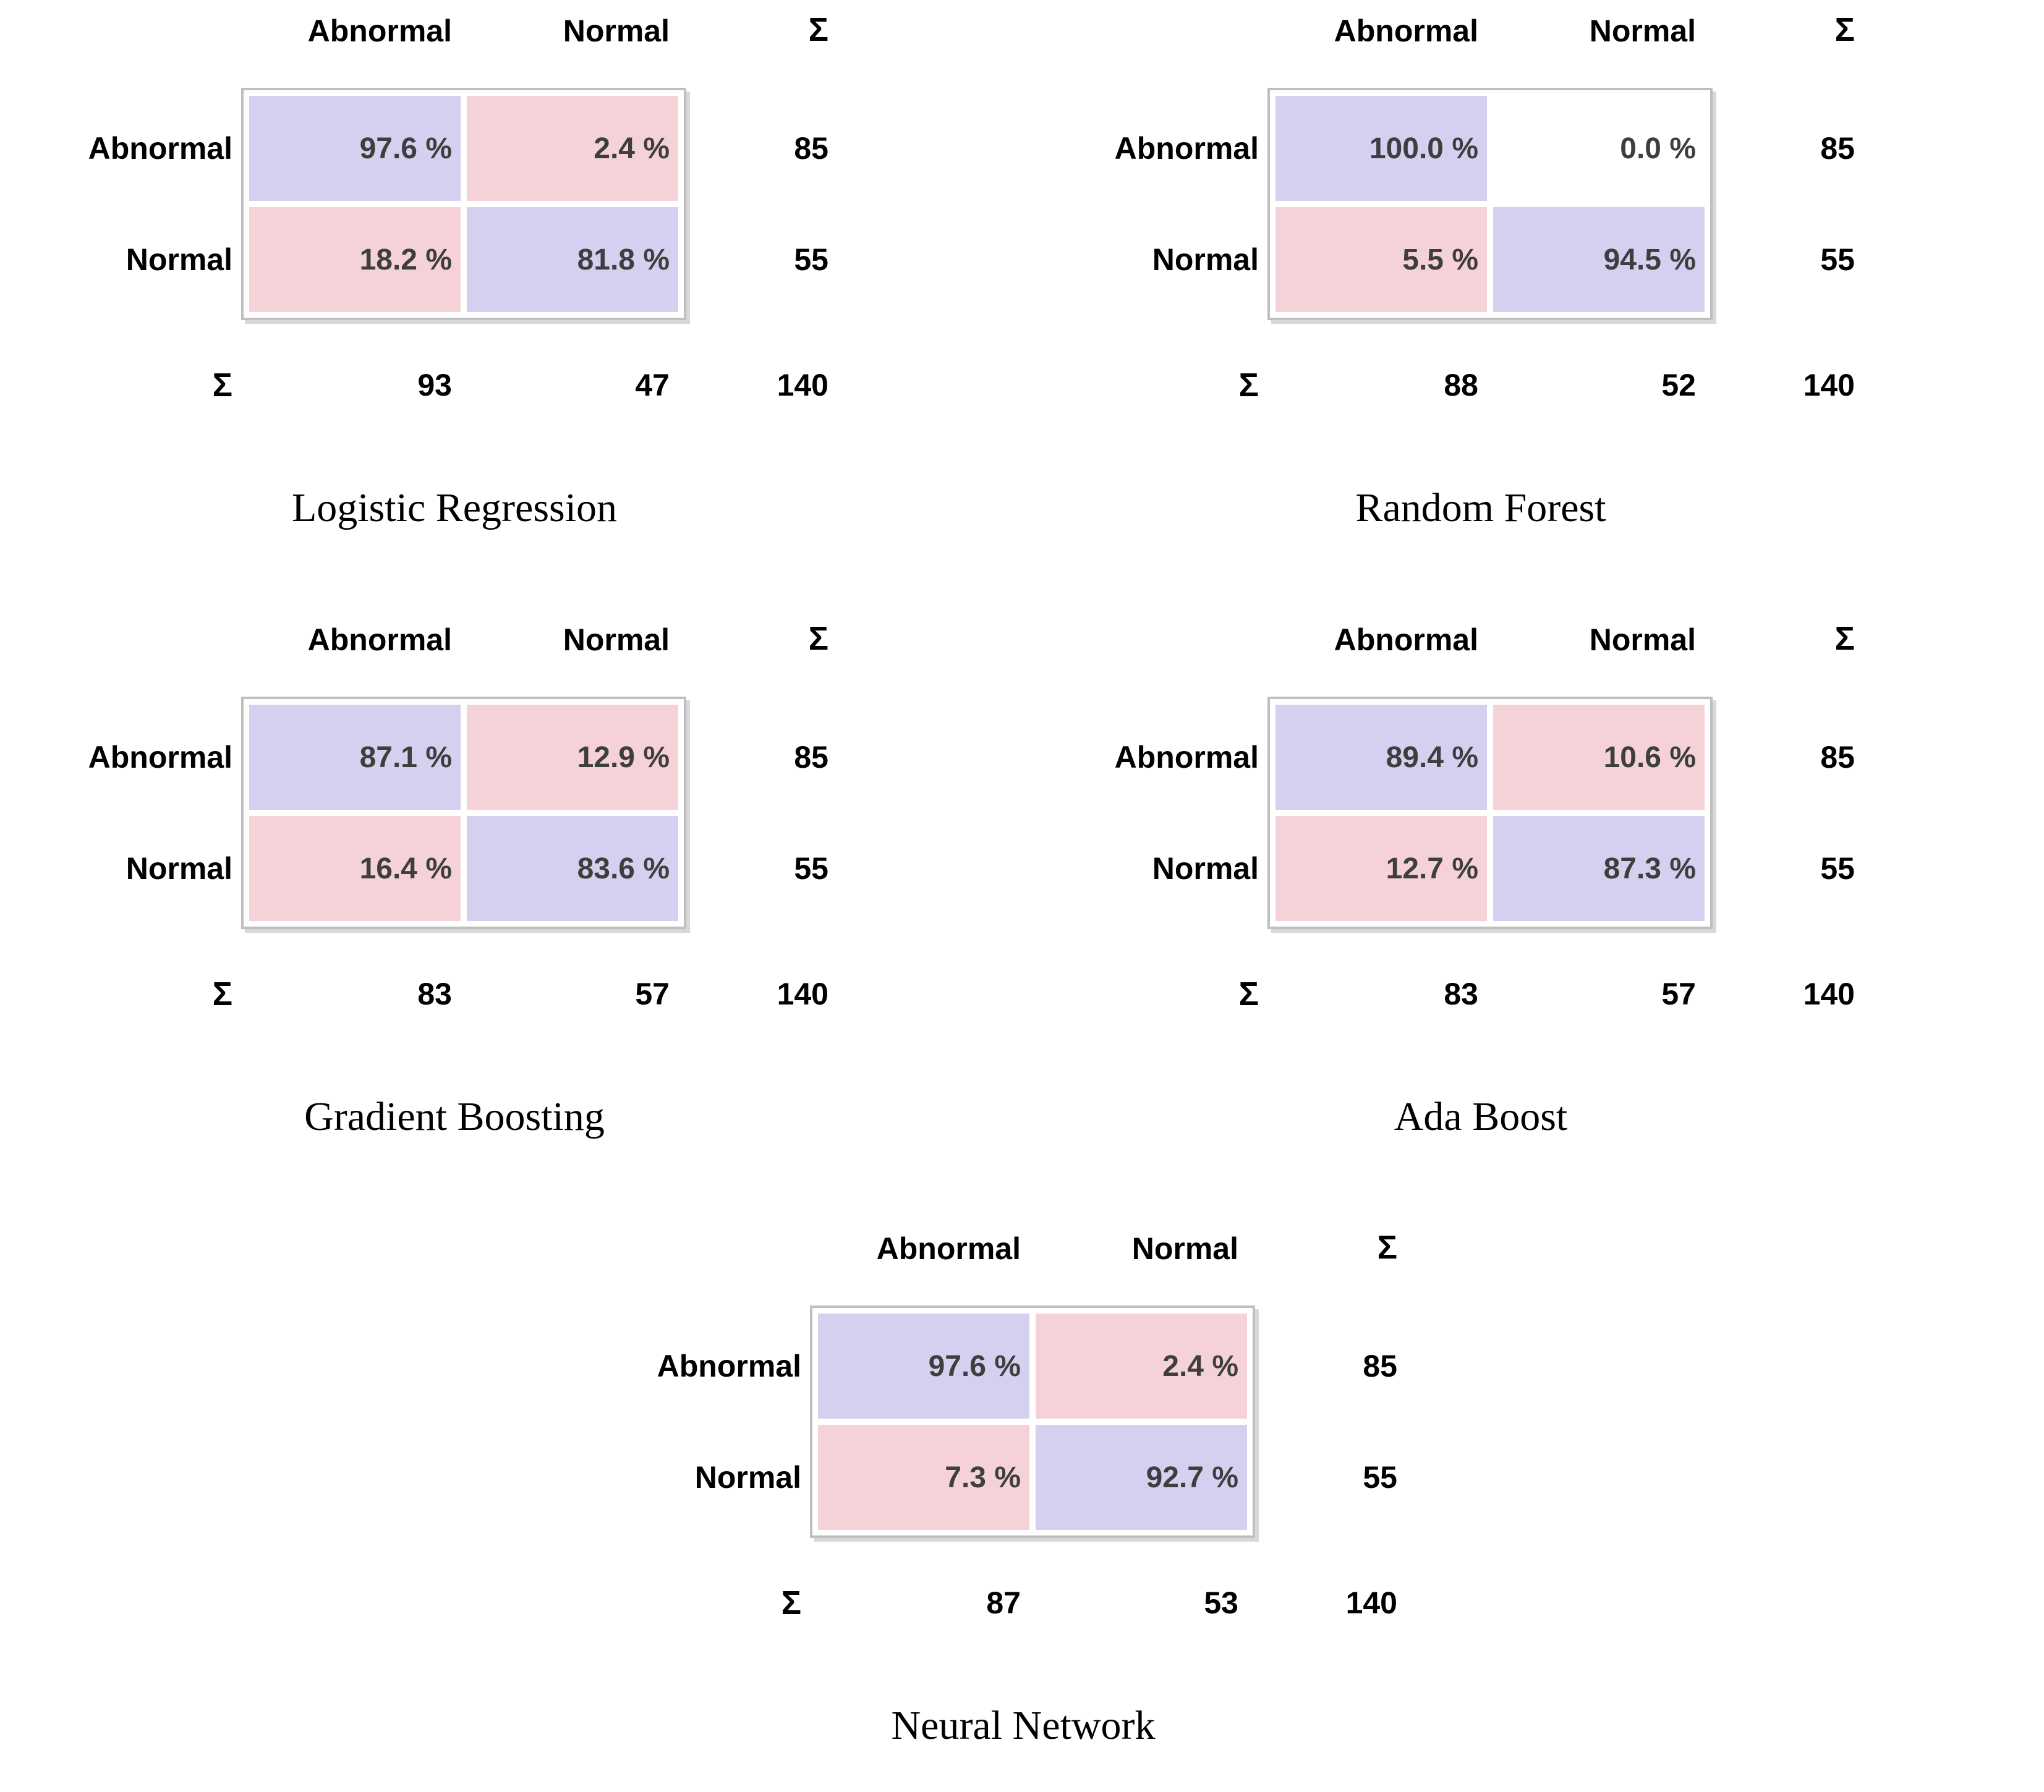 This screenshot has height=1792, width=2044. What do you see at coordinates (1032, 1588) in the screenshot?
I see `column-sums: 87 53` at bounding box center [1032, 1588].